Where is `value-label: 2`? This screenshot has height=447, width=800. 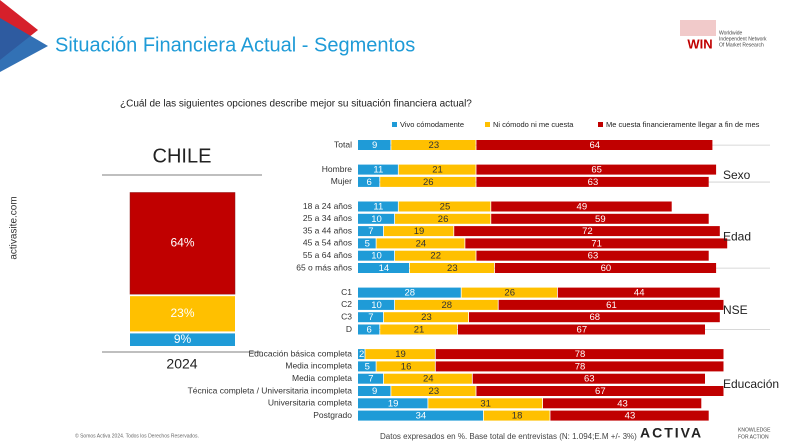
value-label: 2 is located at coordinates (361, 354).